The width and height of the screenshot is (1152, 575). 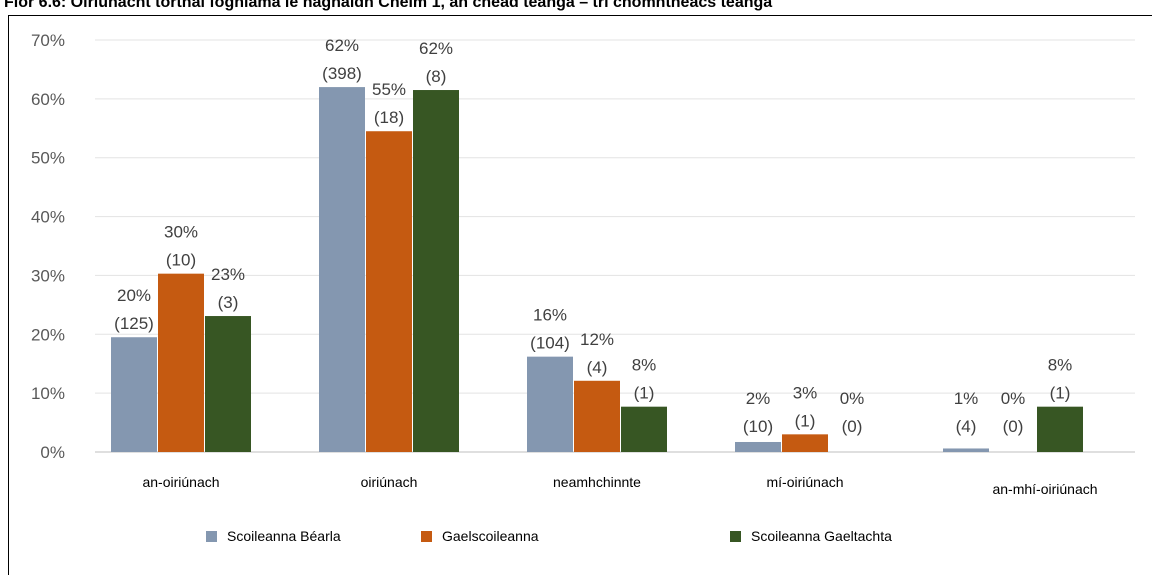 What do you see at coordinates (228, 302) in the screenshot?
I see `data-label-count: (3)` at bounding box center [228, 302].